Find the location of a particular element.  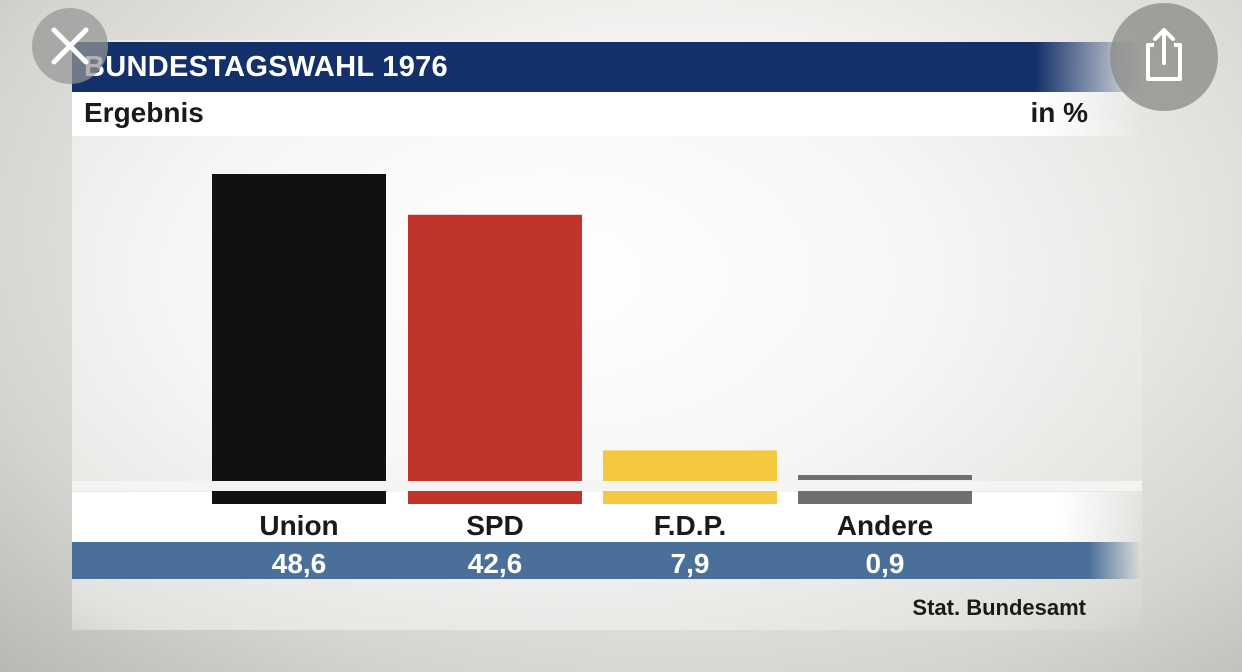

close-icon is located at coordinates (70, 46).